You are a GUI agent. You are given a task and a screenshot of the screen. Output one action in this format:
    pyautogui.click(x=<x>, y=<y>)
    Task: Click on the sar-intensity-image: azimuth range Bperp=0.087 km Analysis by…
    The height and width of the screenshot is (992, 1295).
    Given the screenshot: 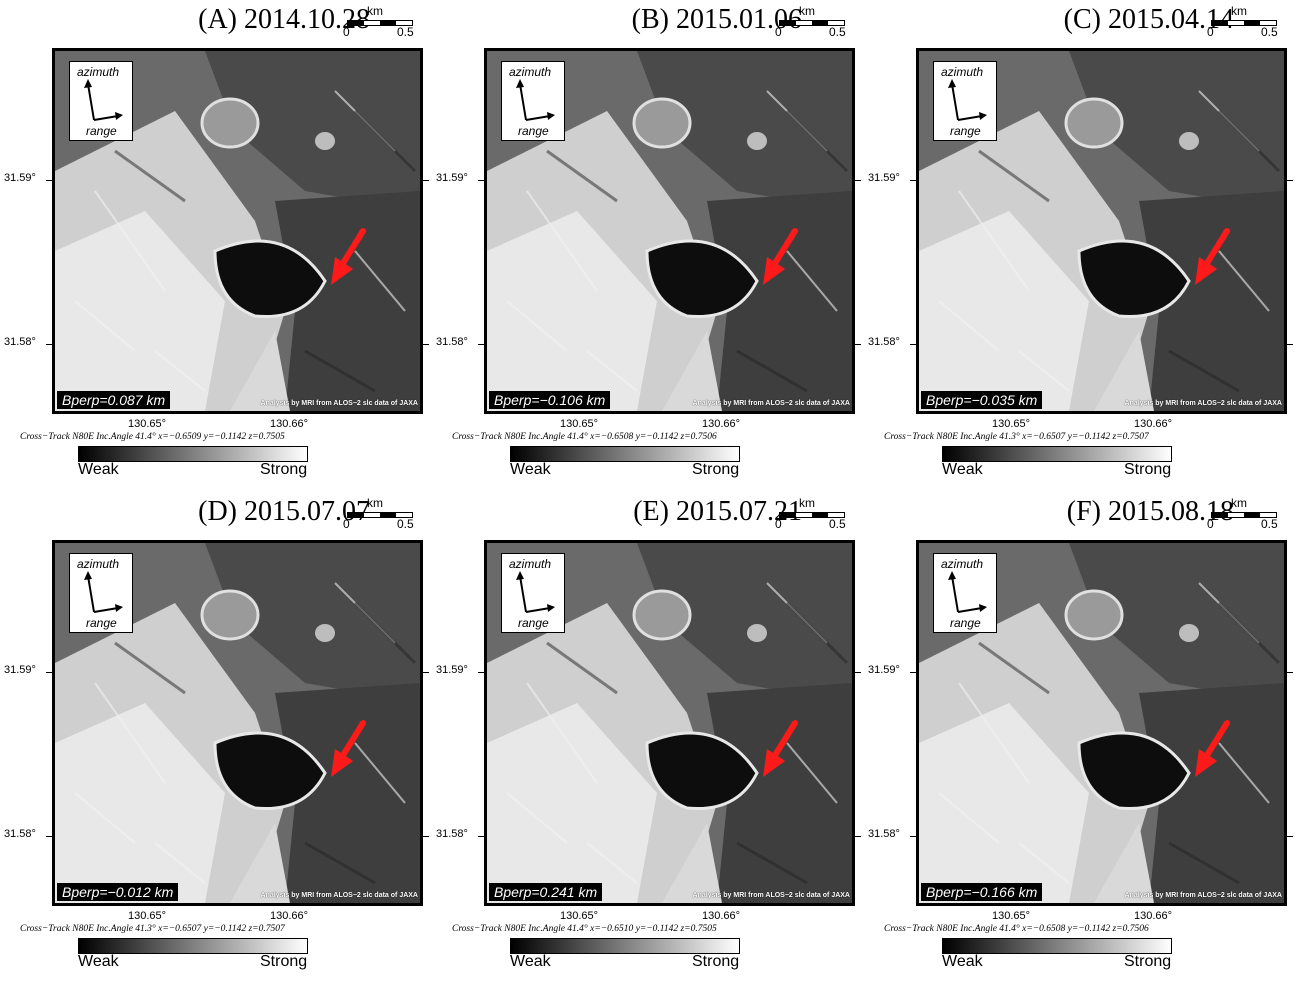 What is the action you would take?
    pyautogui.click(x=237, y=231)
    